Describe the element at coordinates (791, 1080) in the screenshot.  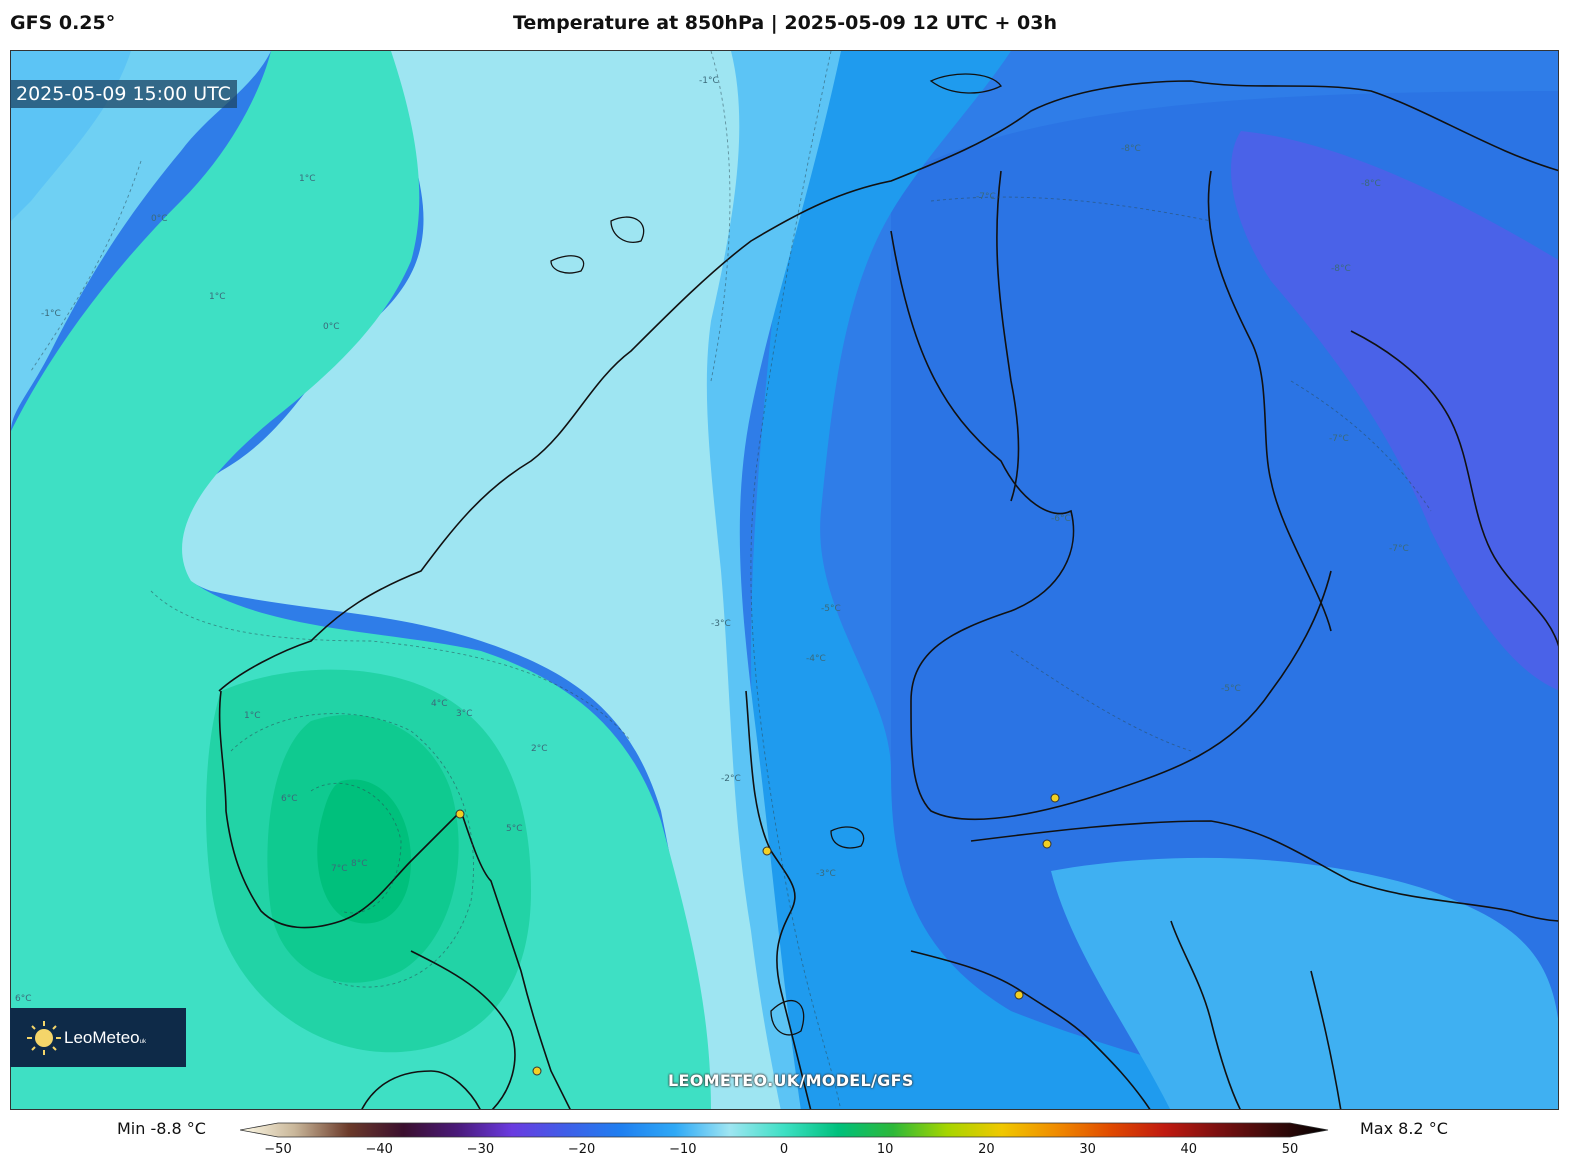
I see `watermark-url: LEOMETEO.UK/MODEL/GFS` at that location.